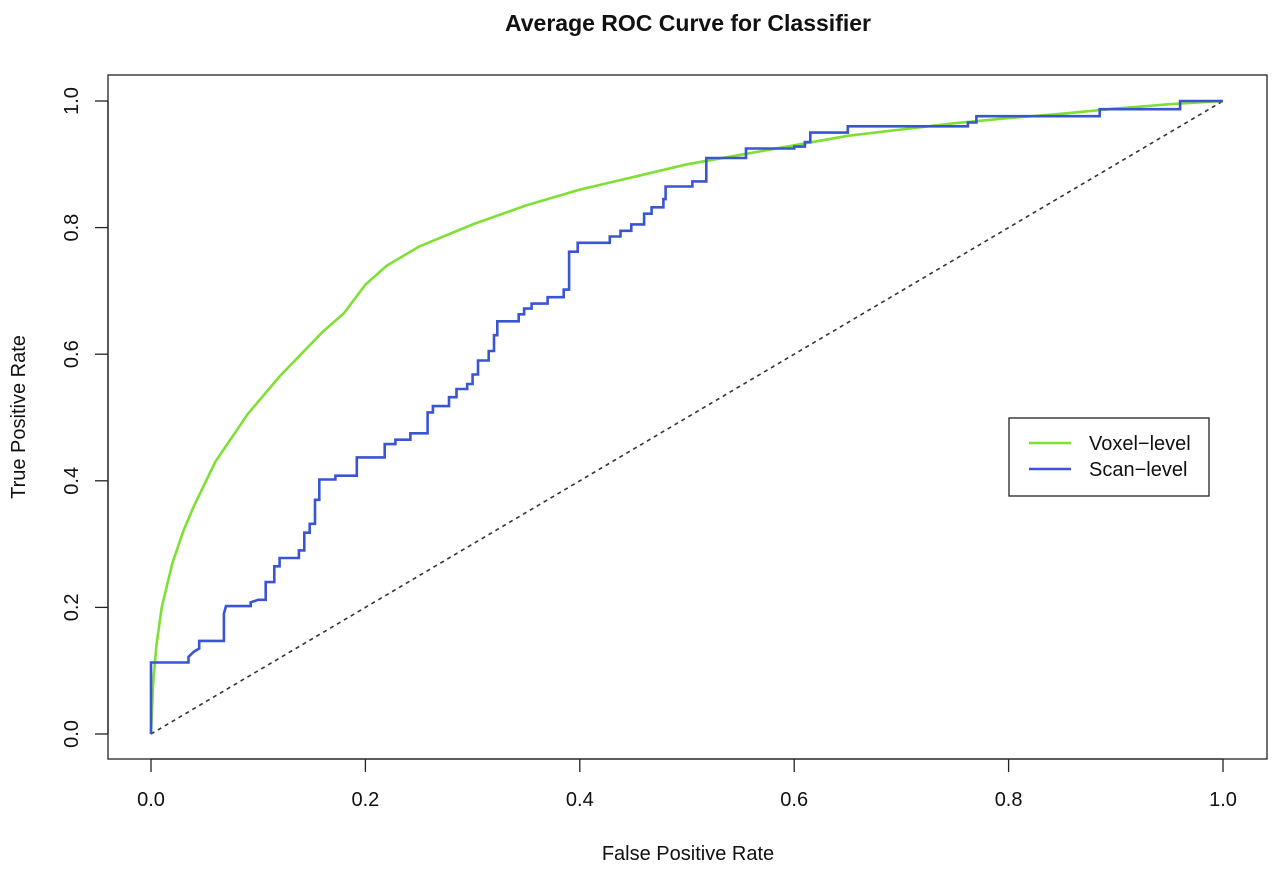 The width and height of the screenshot is (1280, 871). I want to click on y-tick-label: 0.0, so click(72, 734).